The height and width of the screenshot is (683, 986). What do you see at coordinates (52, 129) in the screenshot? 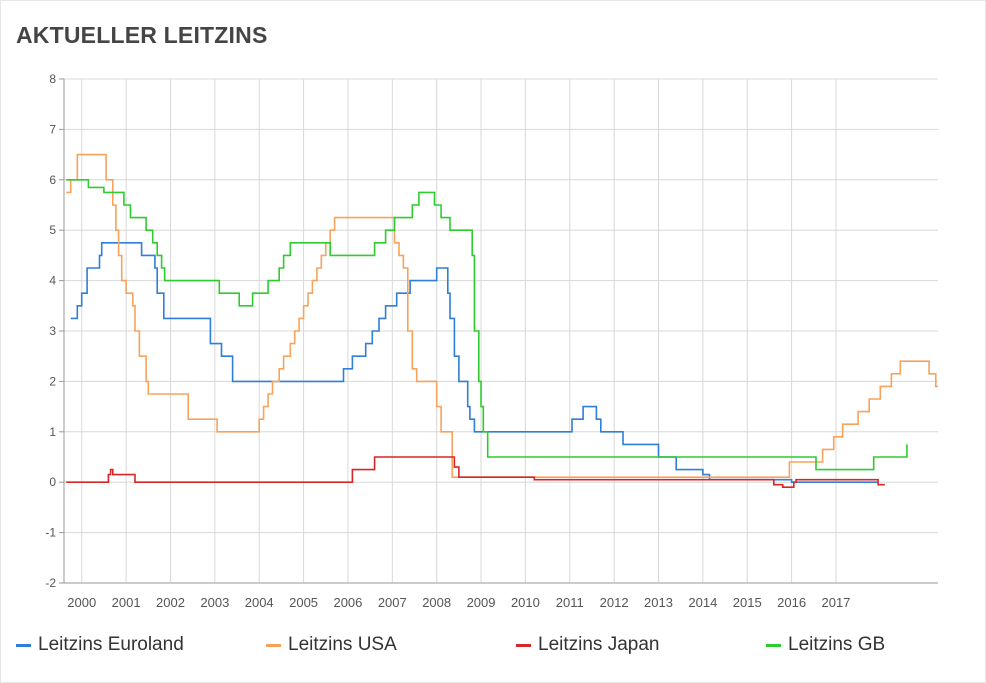
I see `y-tick-label: 7` at bounding box center [52, 129].